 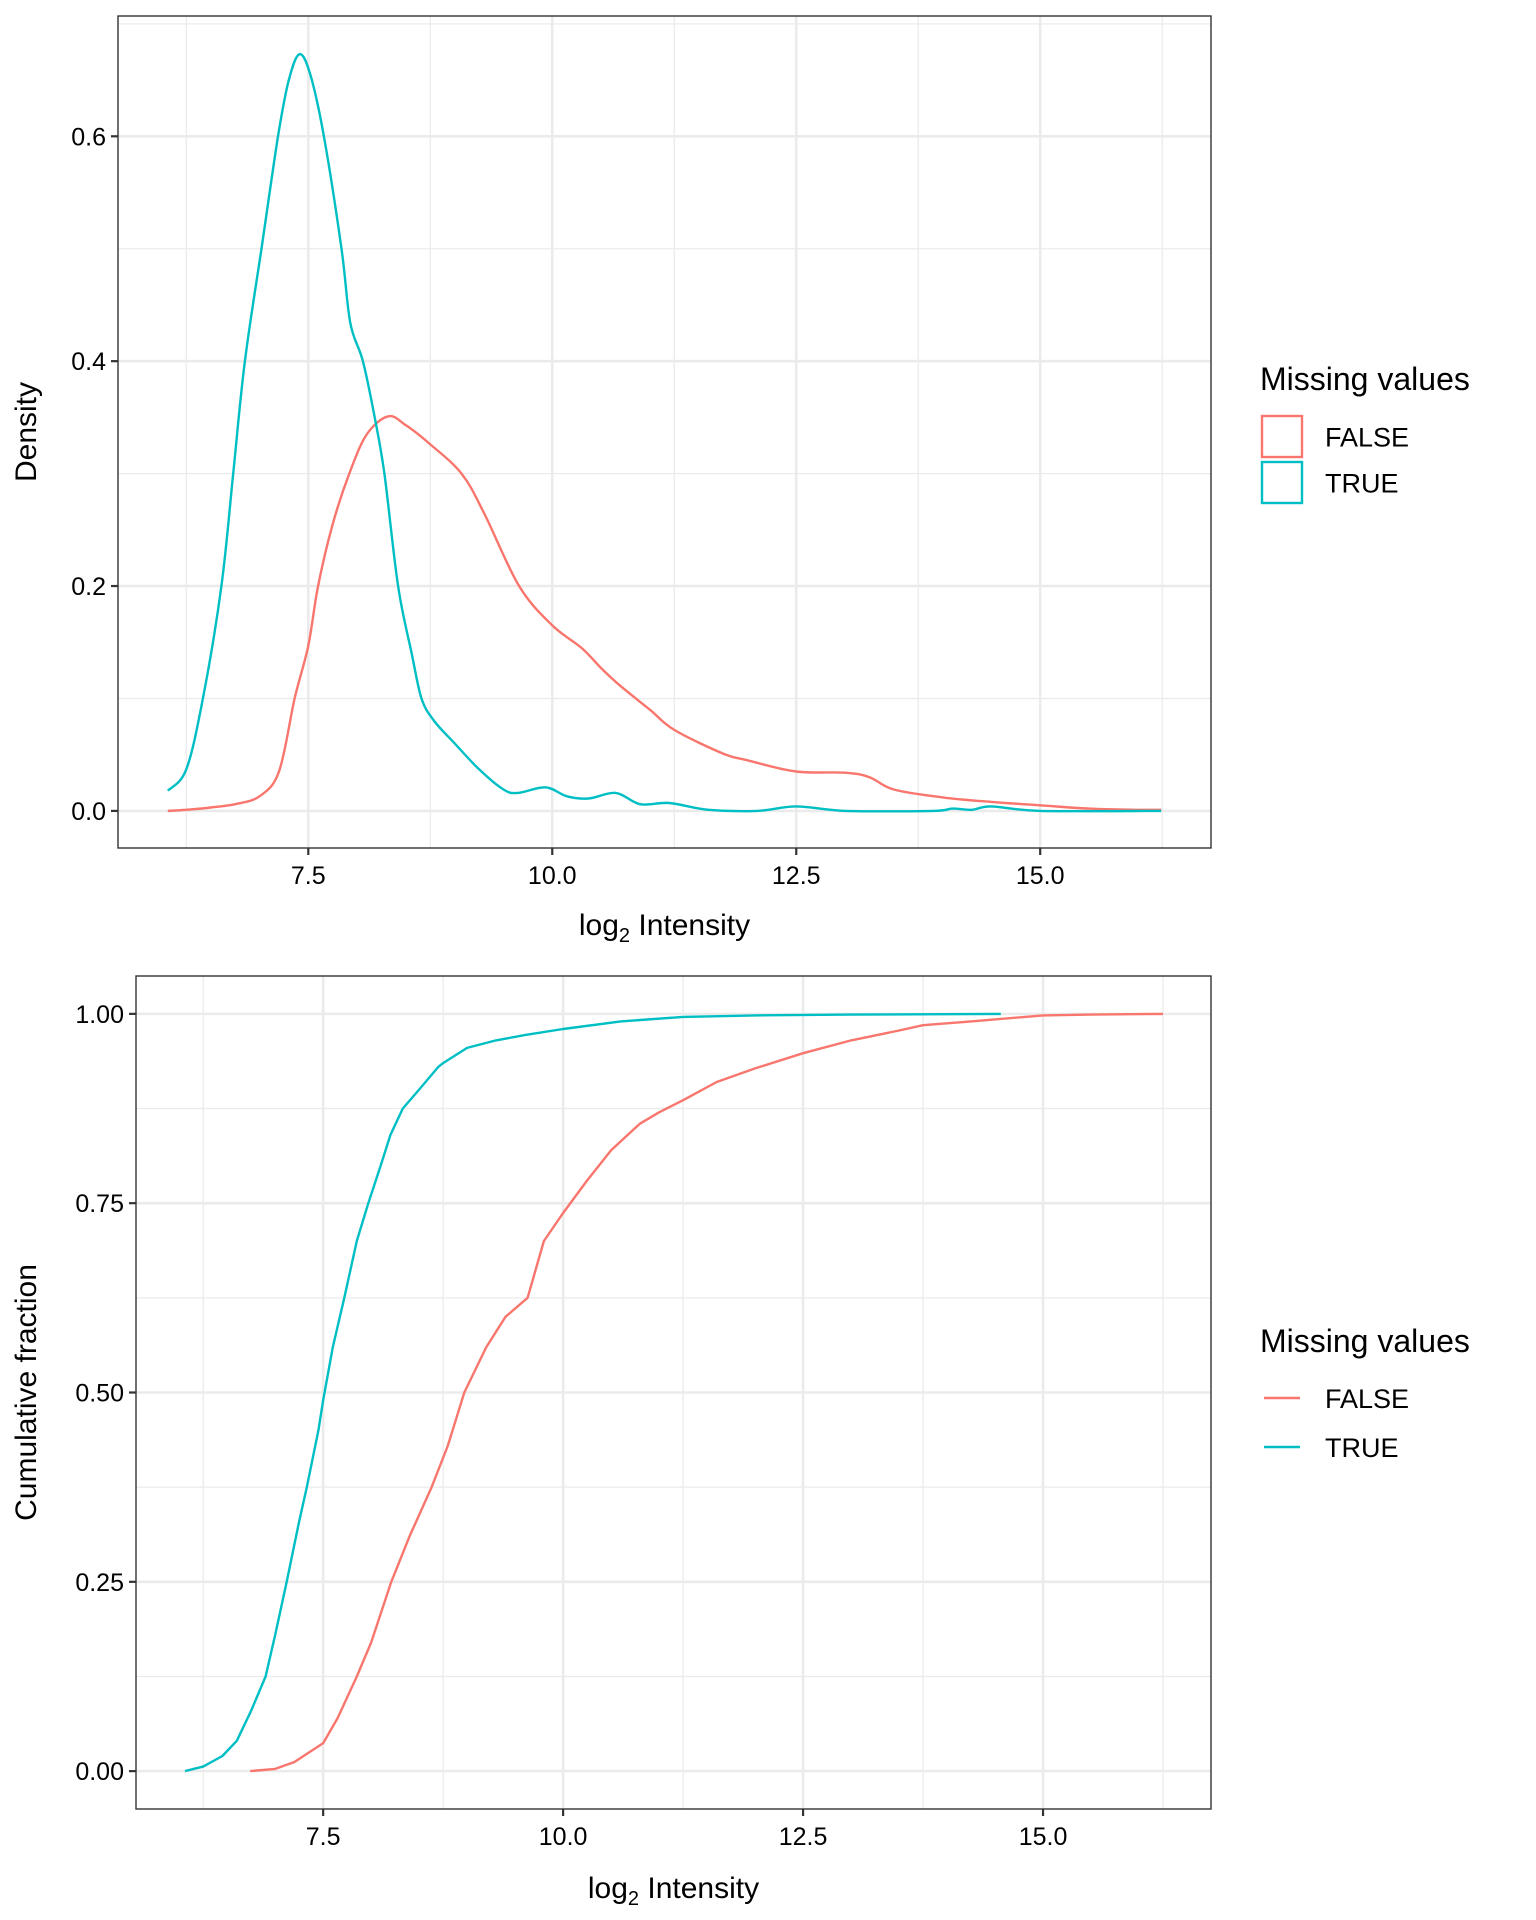 I want to click on ecdf-x-axis-title: log2 Intensity, so click(x=673, y=1891).